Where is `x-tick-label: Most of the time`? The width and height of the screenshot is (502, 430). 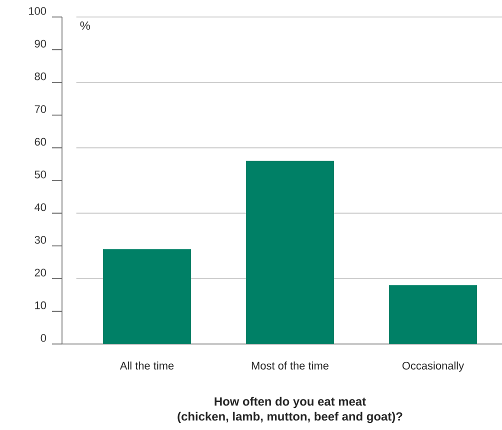
x-tick-label: Most of the time is located at coordinates (290, 366).